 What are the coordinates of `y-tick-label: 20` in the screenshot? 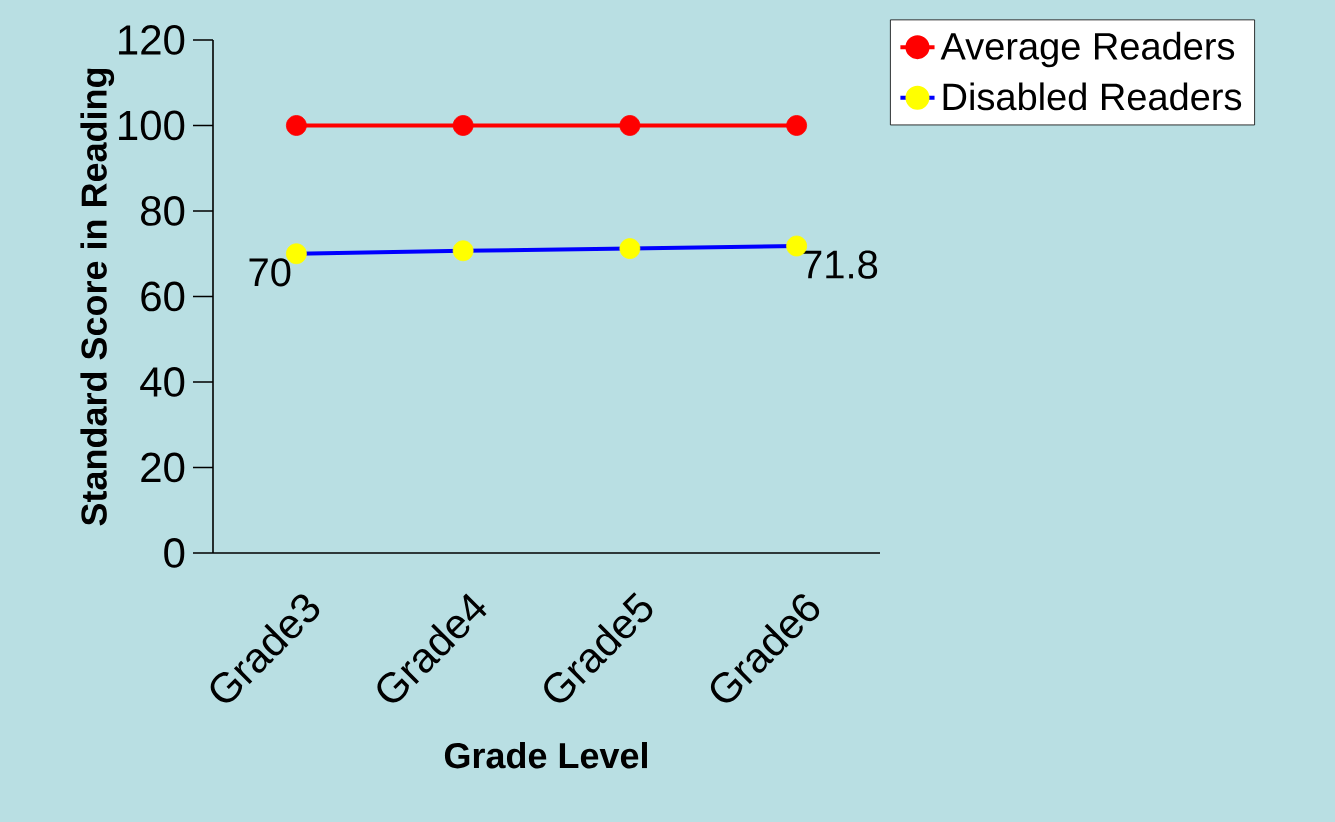 It's located at (163, 467).